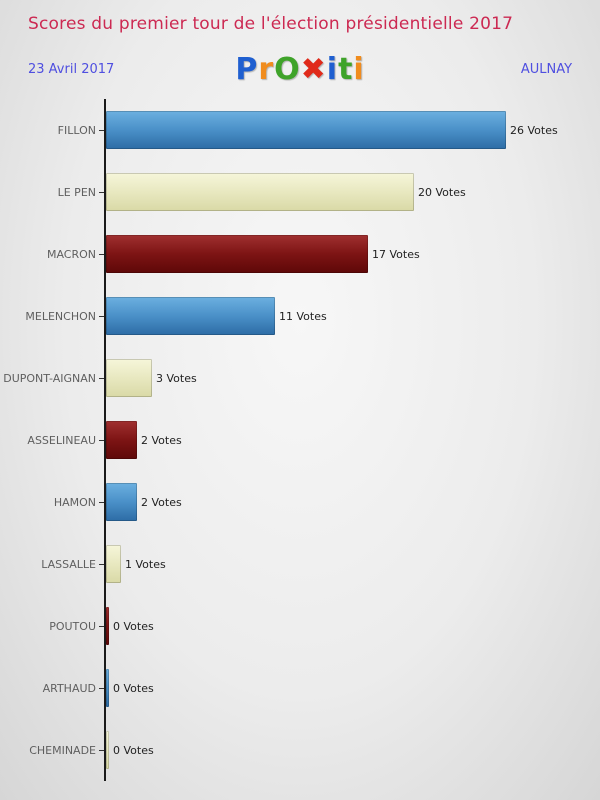  I want to click on category-label-cell: ARTHAUD, so click(52, 688).